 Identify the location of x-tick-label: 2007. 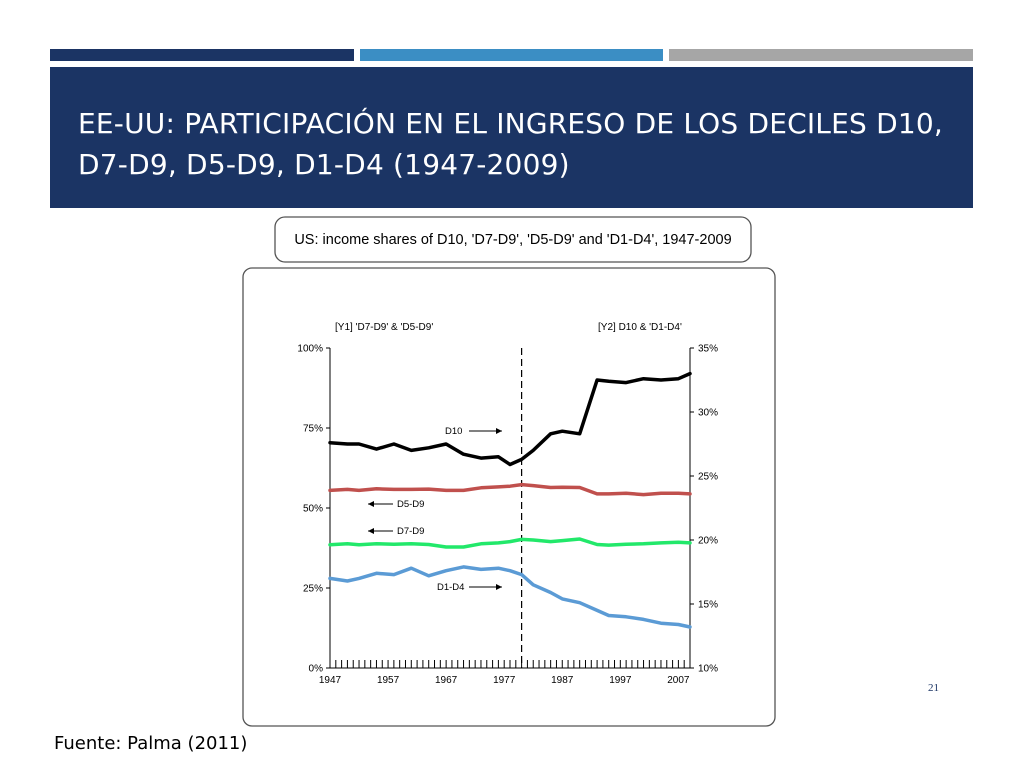
(678, 680).